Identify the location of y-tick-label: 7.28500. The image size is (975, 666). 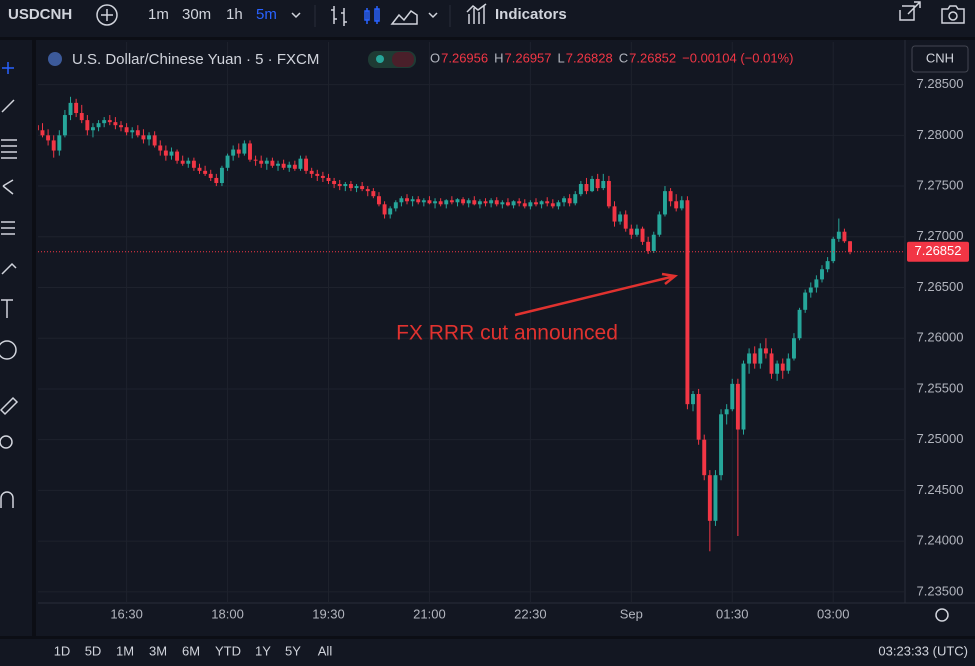
(940, 83).